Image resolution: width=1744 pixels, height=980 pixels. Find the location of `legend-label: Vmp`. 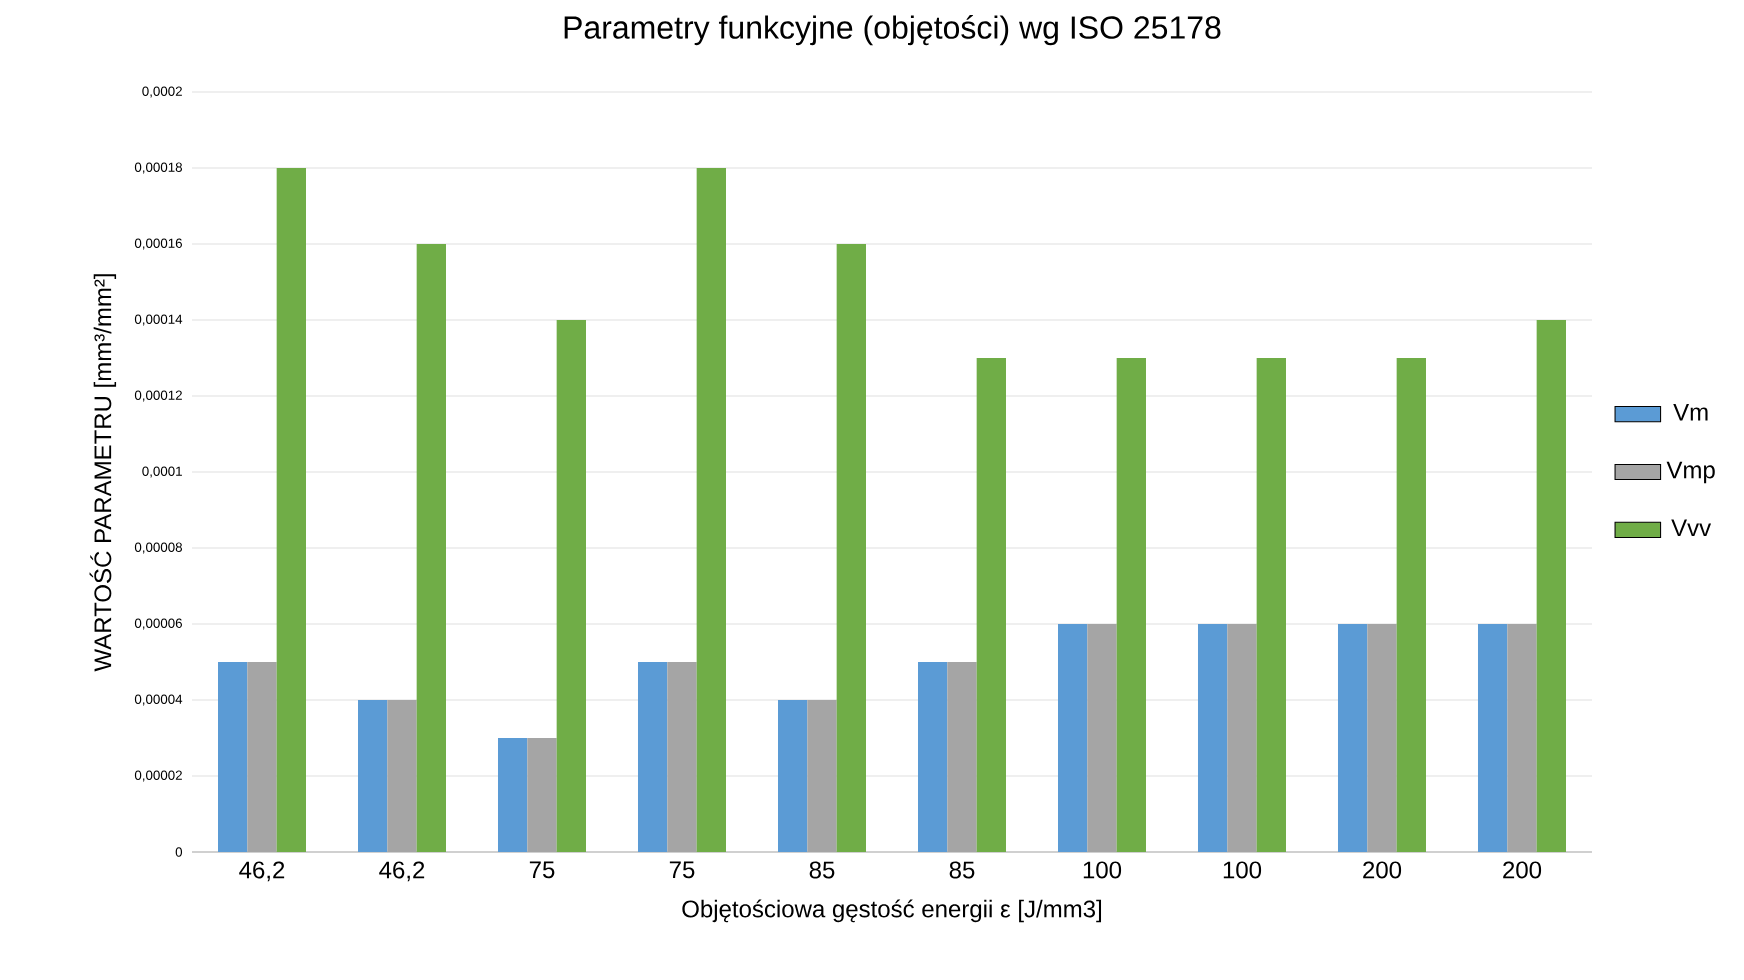

legend-label: Vmp is located at coordinates (1690, 472).